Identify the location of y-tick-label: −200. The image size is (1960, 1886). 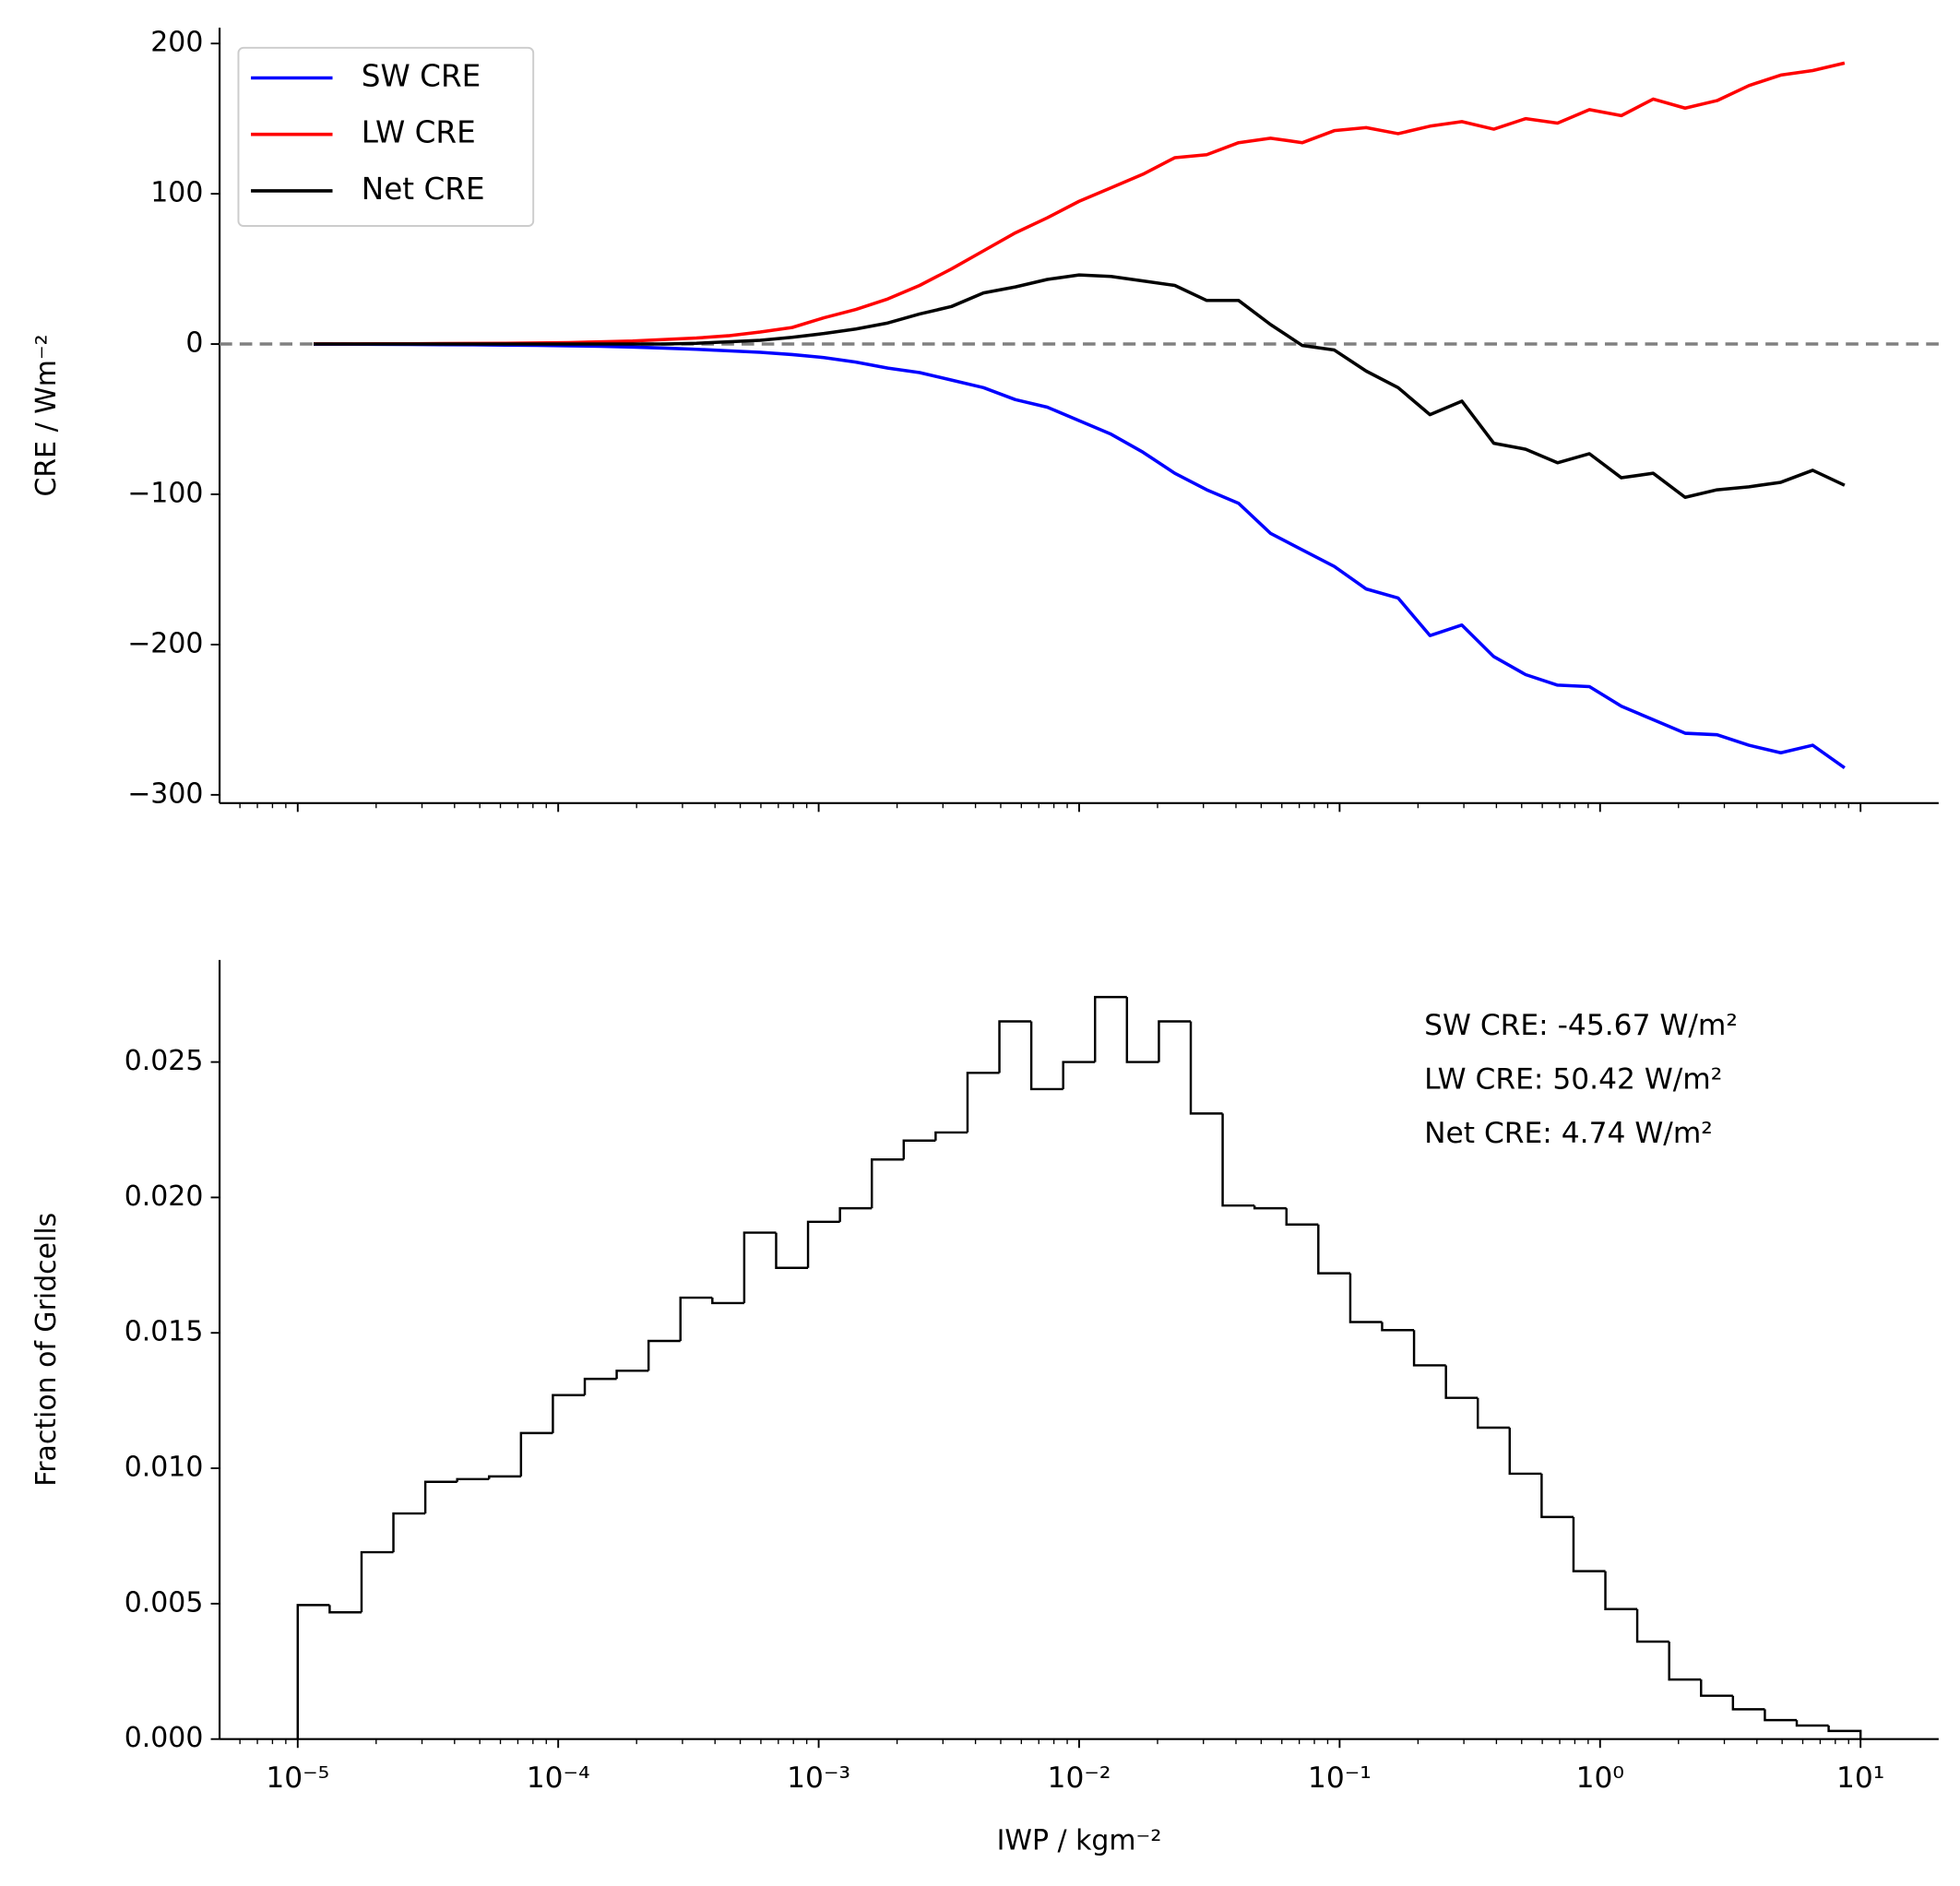
(165, 643).